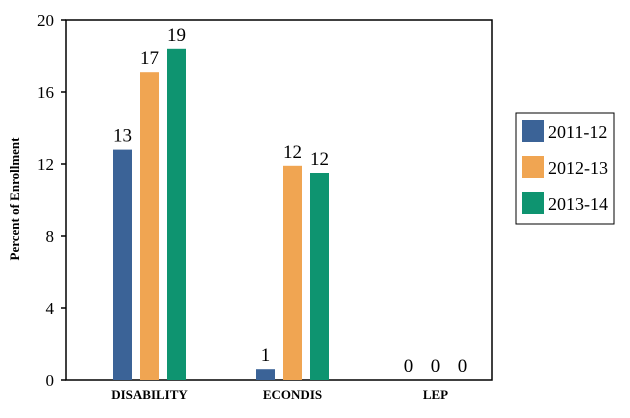  Describe the element at coordinates (45, 20) in the screenshot. I see `y-tick-label: 20` at that location.